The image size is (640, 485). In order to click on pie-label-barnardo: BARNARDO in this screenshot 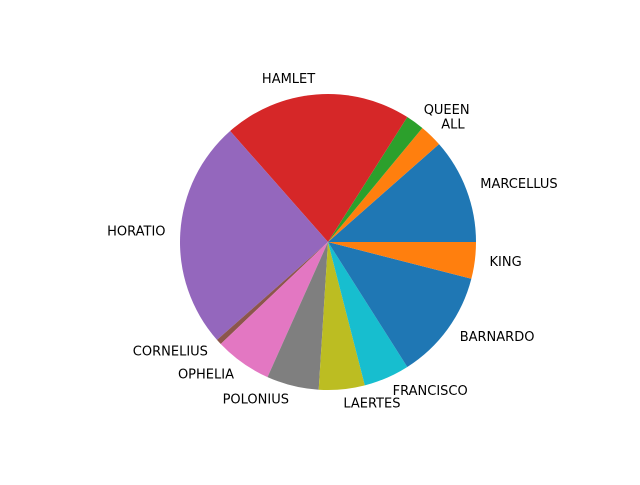, I will do `click(497, 337)`.